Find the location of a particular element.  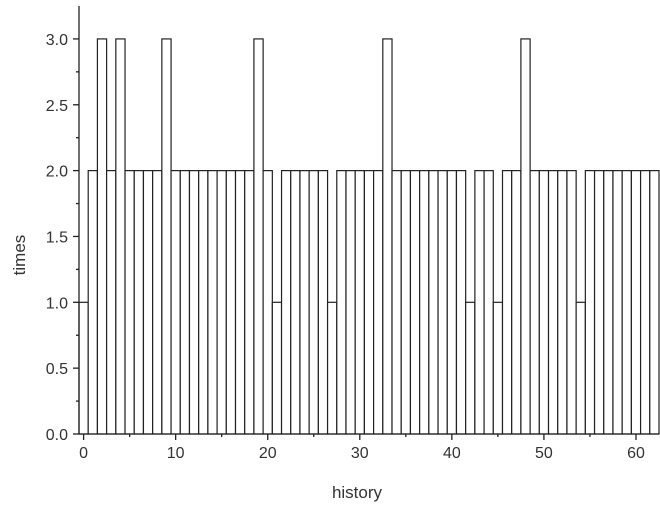

x-tick-label: 50 is located at coordinates (544, 453).